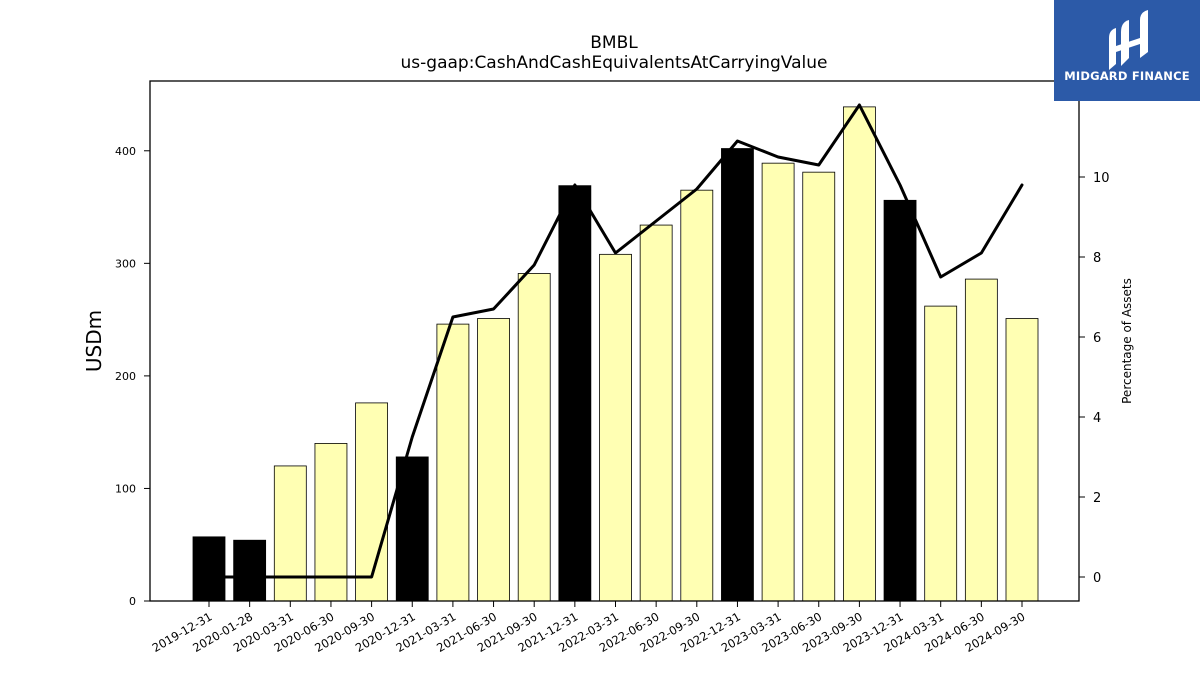 This screenshot has width=1200, height=675. I want to click on y-tick-label: 0, so click(132, 601).